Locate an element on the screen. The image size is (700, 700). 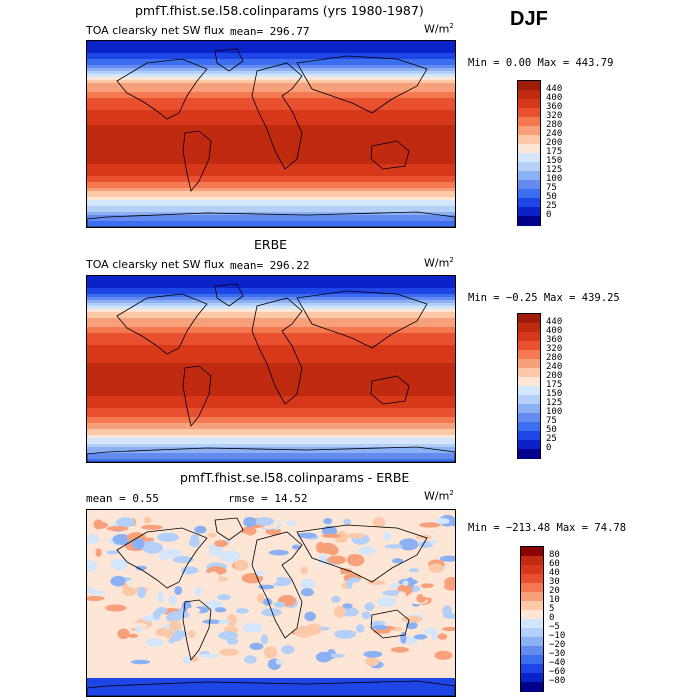
map-band-south is located at coordinates (271, 687).